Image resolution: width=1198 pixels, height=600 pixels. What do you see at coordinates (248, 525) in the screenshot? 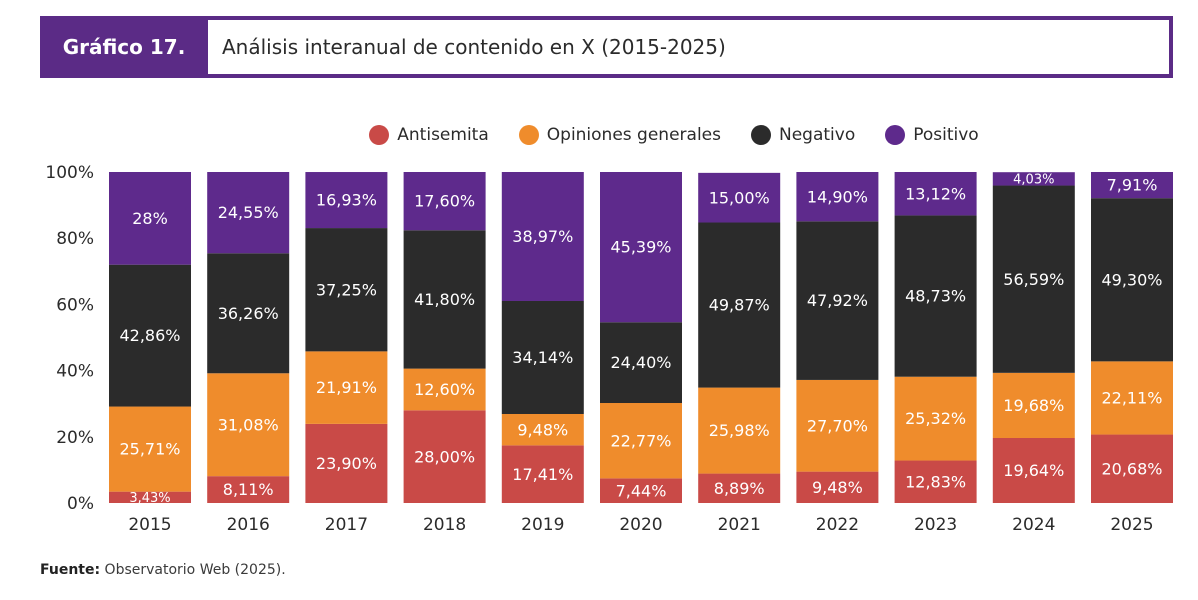
I see `x-tick-label: 2016` at bounding box center [248, 525].